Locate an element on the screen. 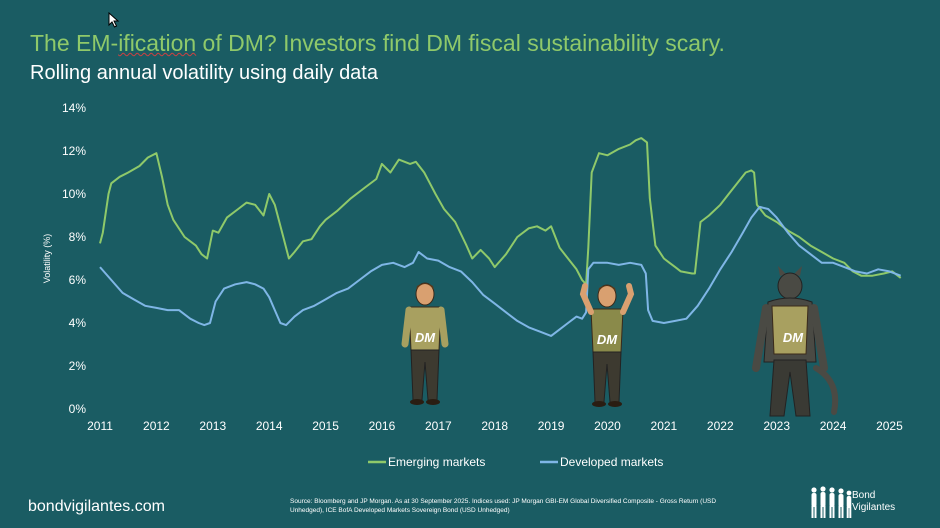 This screenshot has height=528, width=940. logo-wordmark: Bond Vigilantes is located at coordinates (873, 502).